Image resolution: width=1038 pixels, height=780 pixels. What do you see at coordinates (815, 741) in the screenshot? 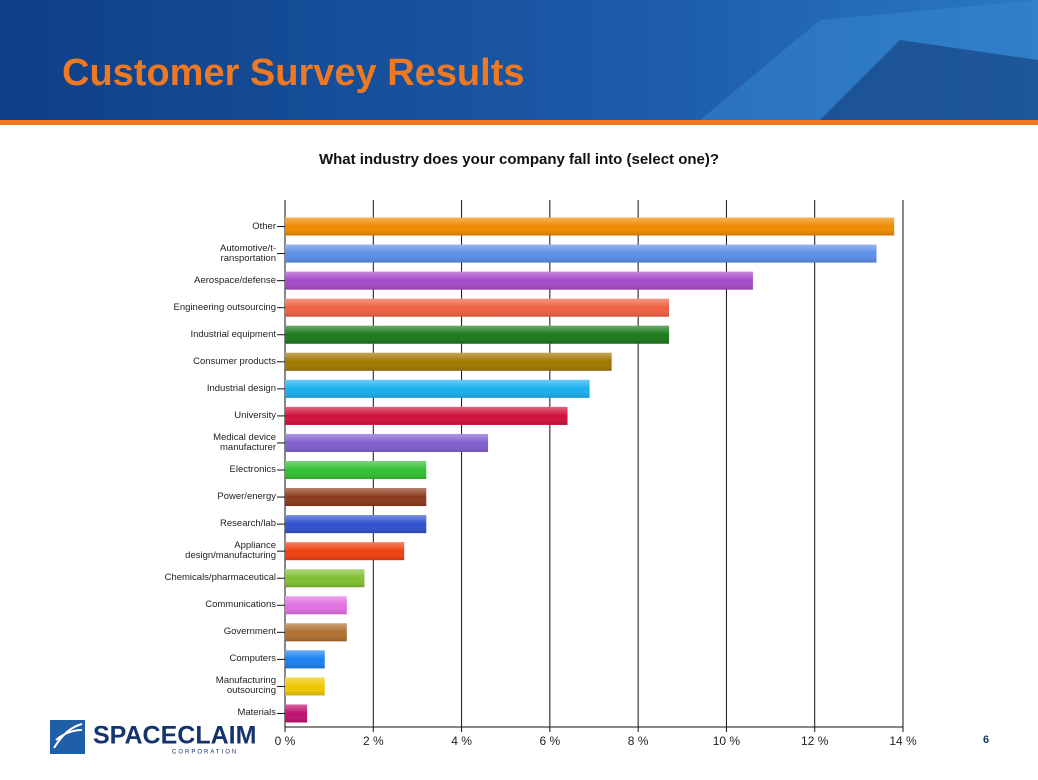
I see `x-tick-label: 12 %` at bounding box center [815, 741].